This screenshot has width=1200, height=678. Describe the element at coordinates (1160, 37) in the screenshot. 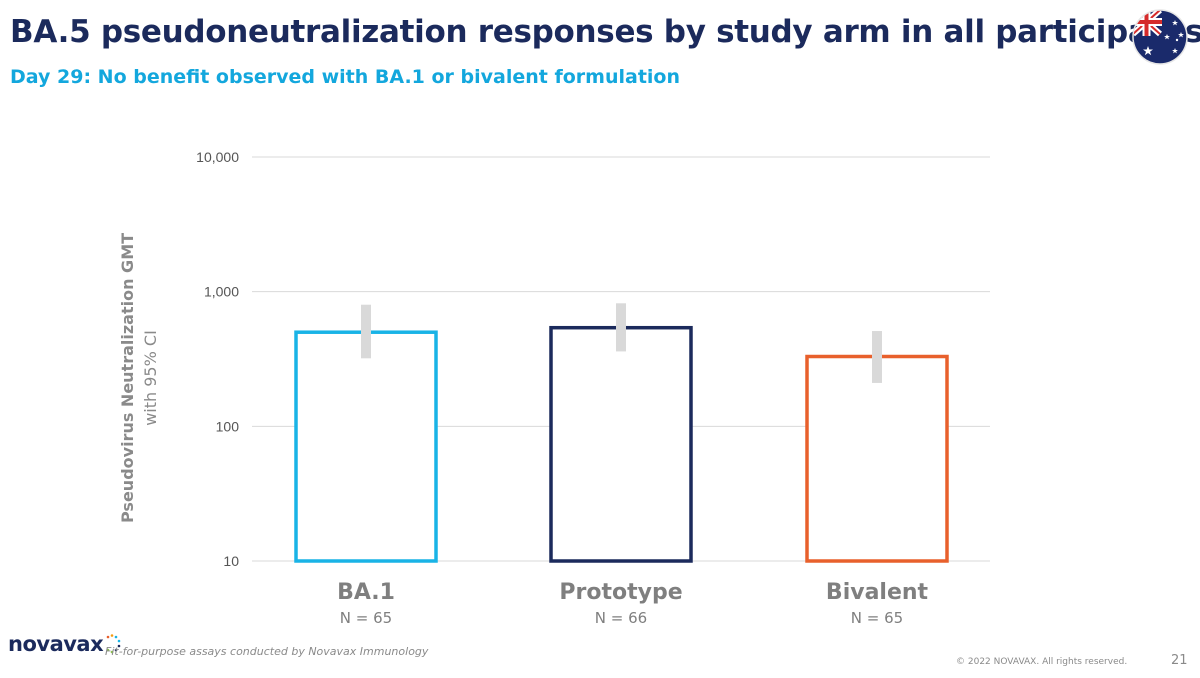

I see `australia-flag-icon` at that location.